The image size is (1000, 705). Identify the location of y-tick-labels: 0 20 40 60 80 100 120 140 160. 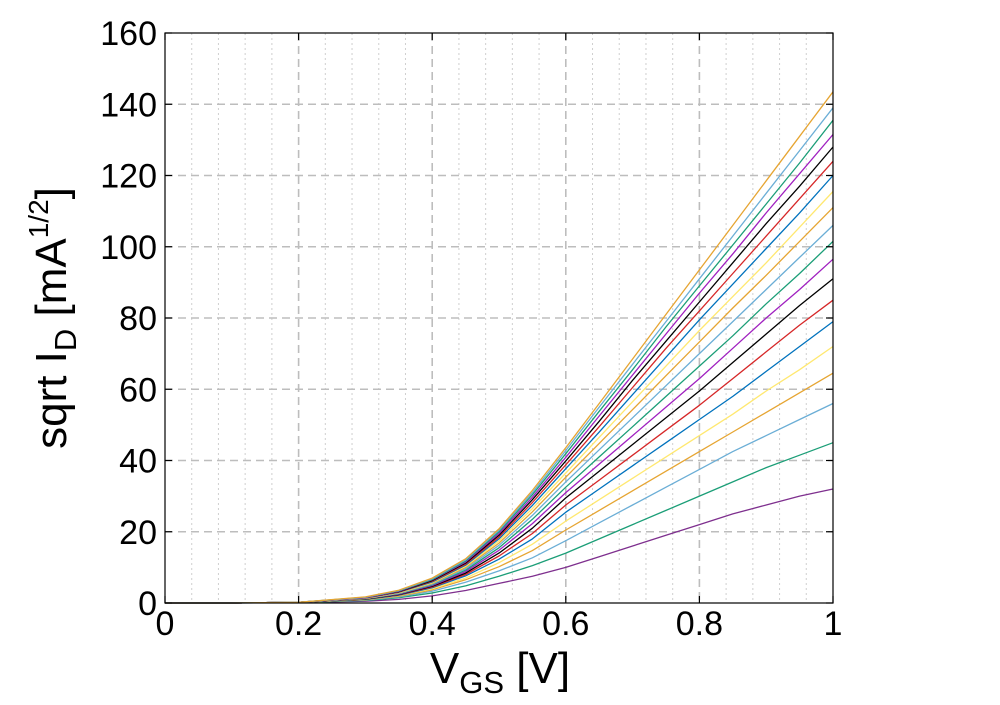
(128, 319).